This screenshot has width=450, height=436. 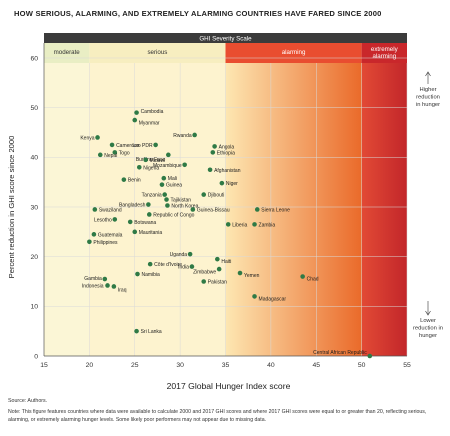 I want to click on x-axis-title: 2017 Global Hunger Index score, so click(x=229, y=386).